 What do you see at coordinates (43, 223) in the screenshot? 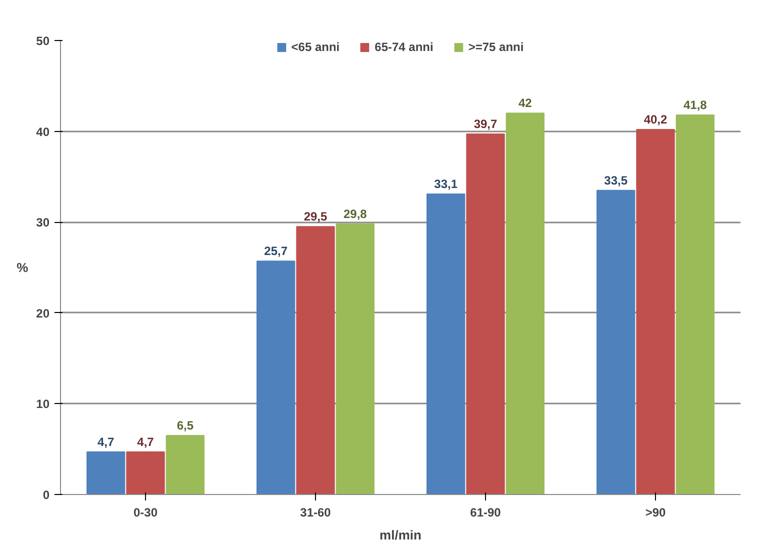
I see `y-tick-label: 30` at bounding box center [43, 223].